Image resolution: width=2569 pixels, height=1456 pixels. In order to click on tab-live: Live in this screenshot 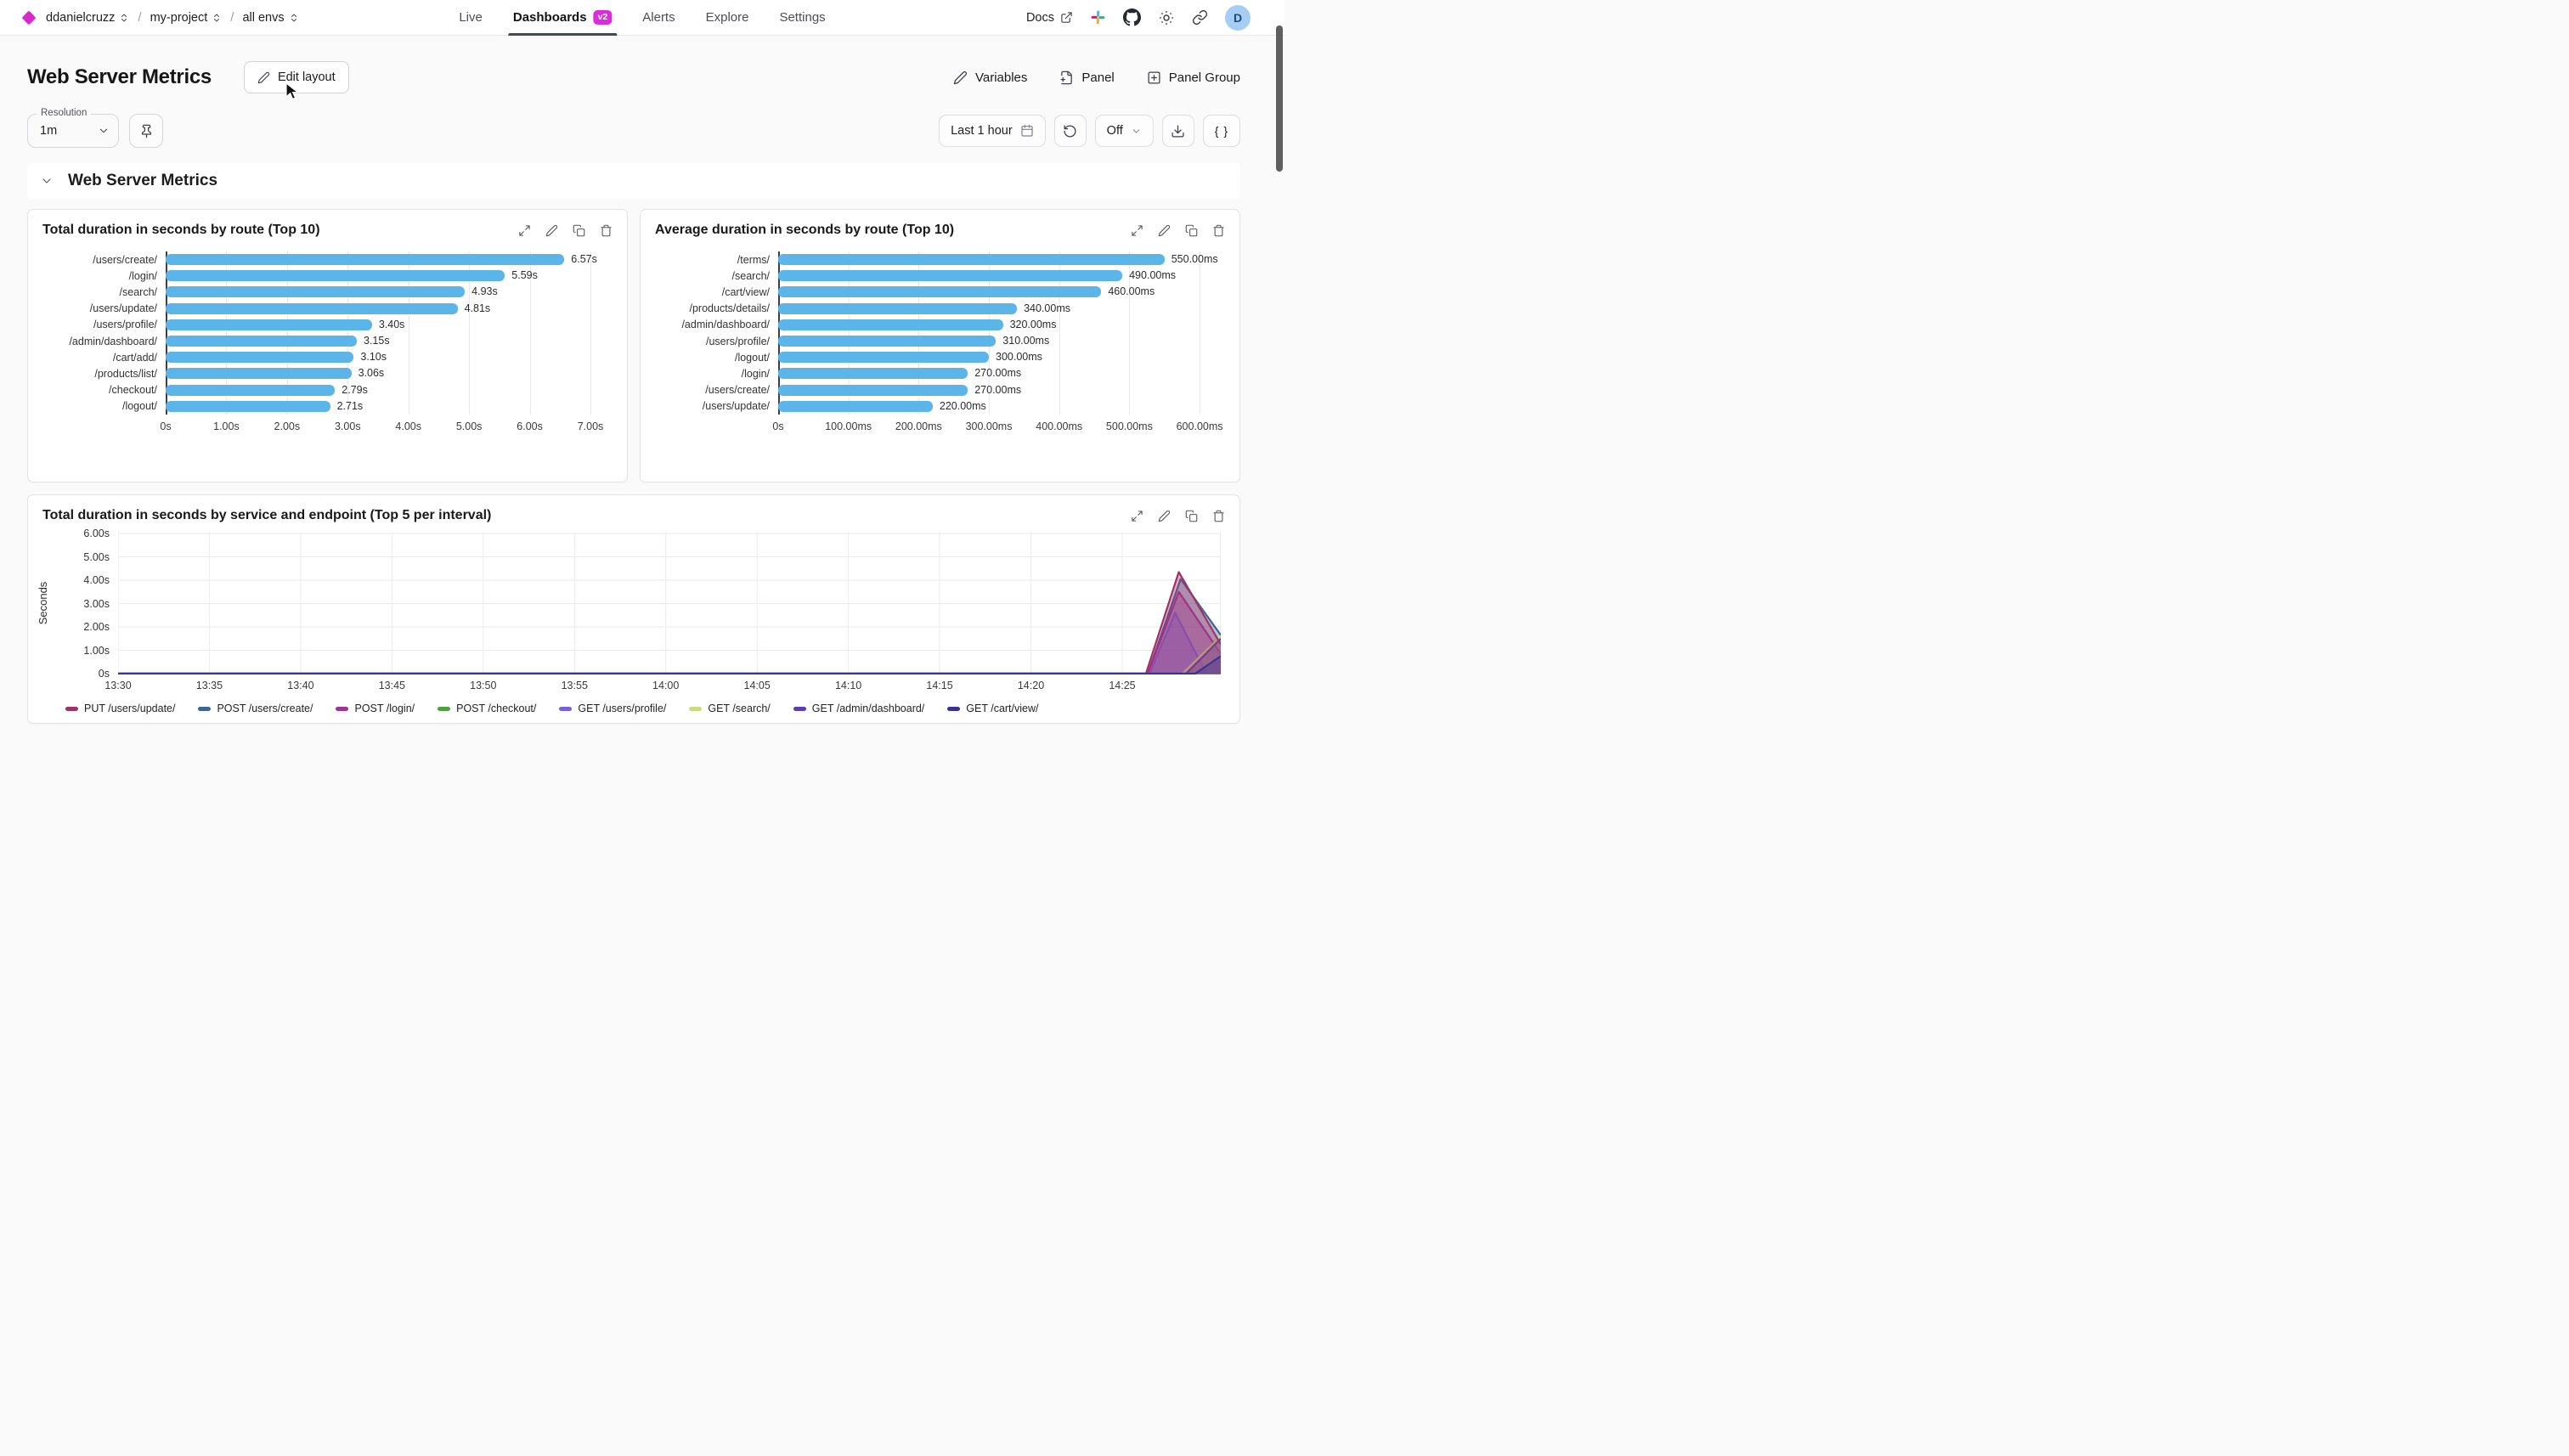, I will do `click(471, 18)`.